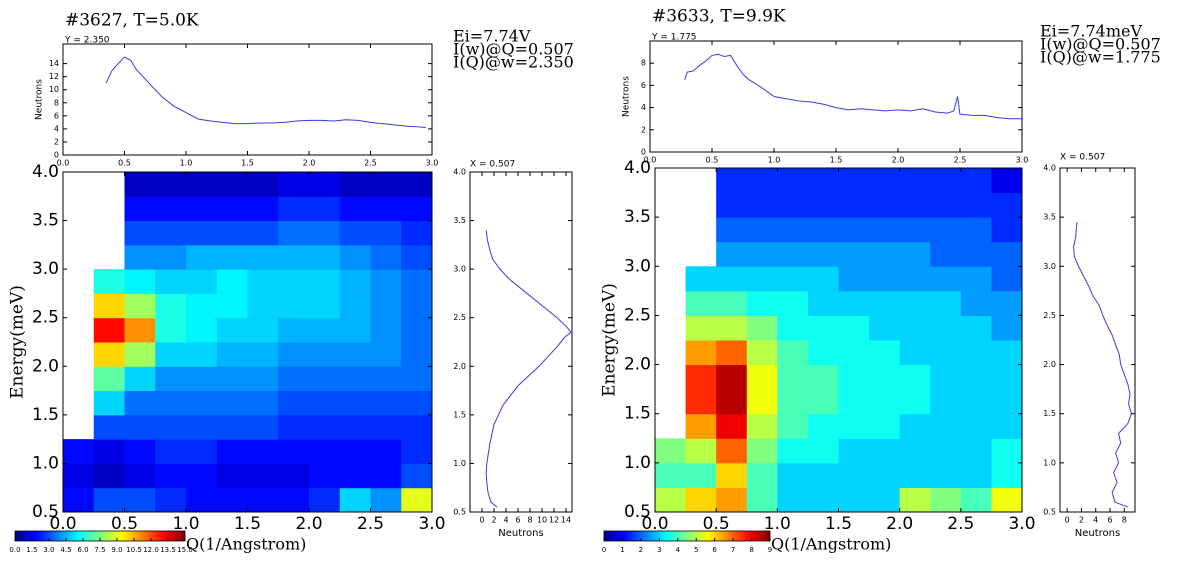 The image size is (1183, 561). Describe the element at coordinates (719, 17) in the screenshot. I see `panel-title: #3633, T=9.9K` at that location.